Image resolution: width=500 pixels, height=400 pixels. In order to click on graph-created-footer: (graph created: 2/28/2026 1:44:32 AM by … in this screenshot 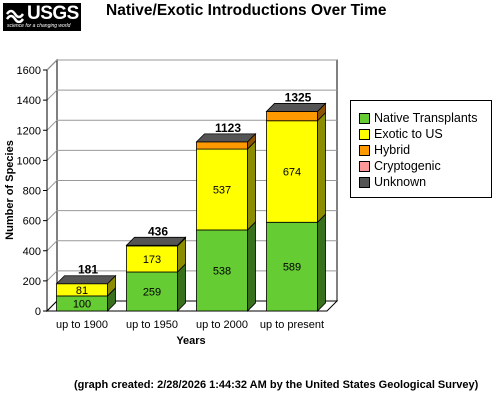, I will do `click(276, 385)`.